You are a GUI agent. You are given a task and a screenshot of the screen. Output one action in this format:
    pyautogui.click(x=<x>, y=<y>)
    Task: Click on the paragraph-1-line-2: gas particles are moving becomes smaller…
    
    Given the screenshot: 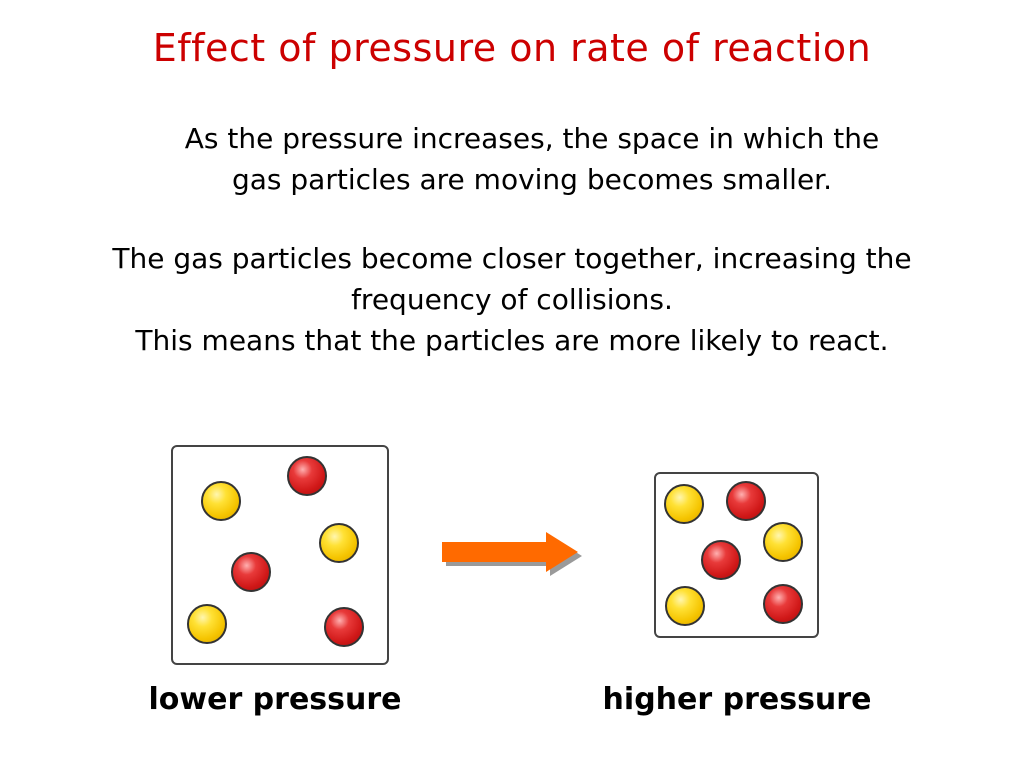 What is the action you would take?
    pyautogui.click(x=532, y=179)
    